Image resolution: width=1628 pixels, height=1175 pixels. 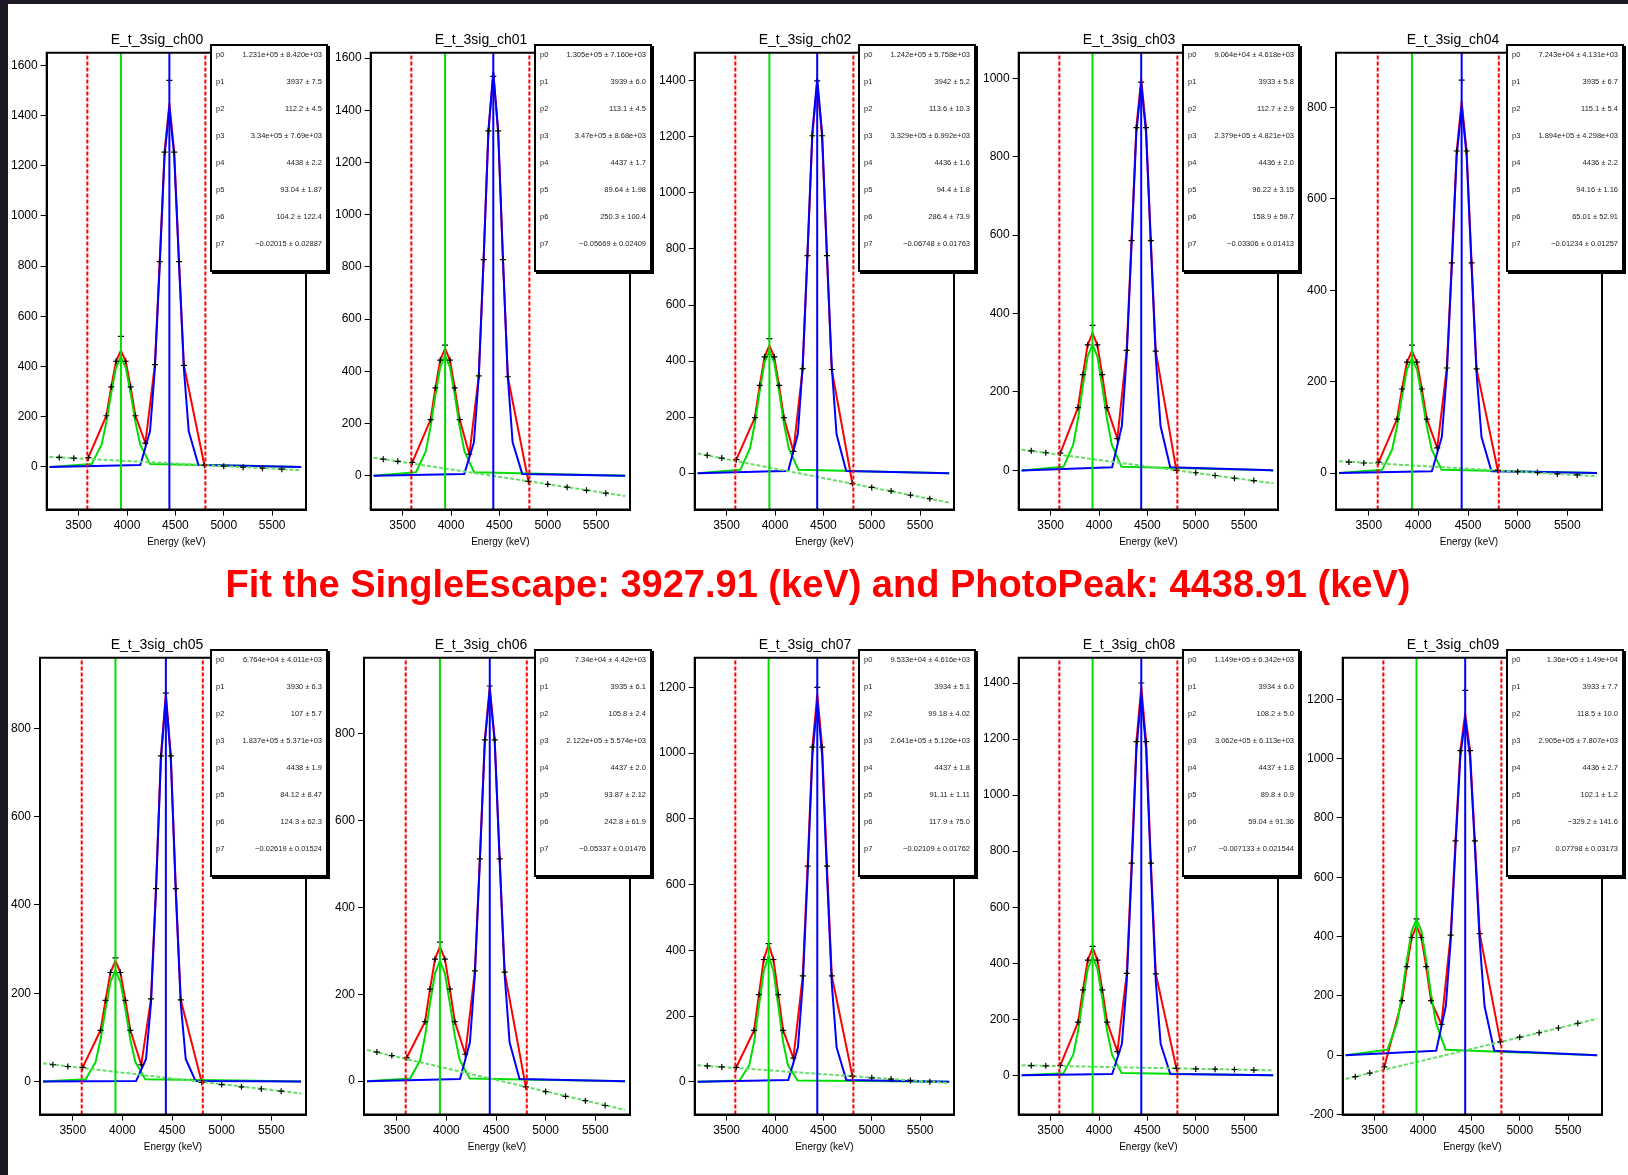 I want to click on chart-title: E_t_3sig_ch03, so click(x=1129, y=39).